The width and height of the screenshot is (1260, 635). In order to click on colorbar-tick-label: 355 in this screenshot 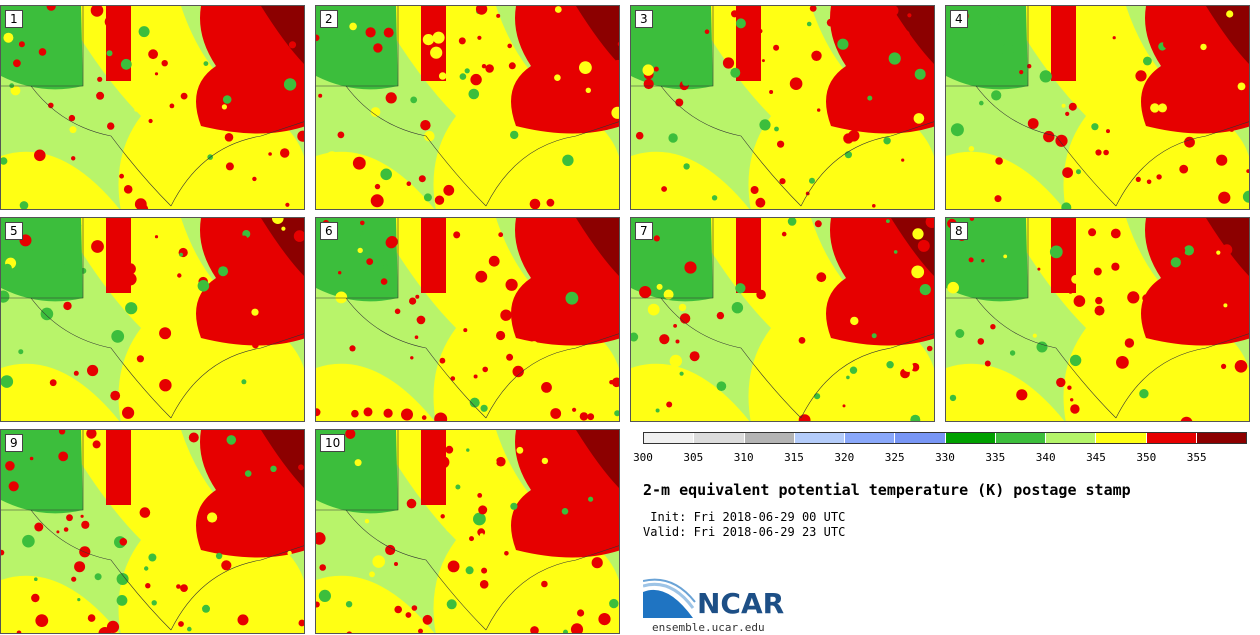, I will do `click(1196, 457)`.